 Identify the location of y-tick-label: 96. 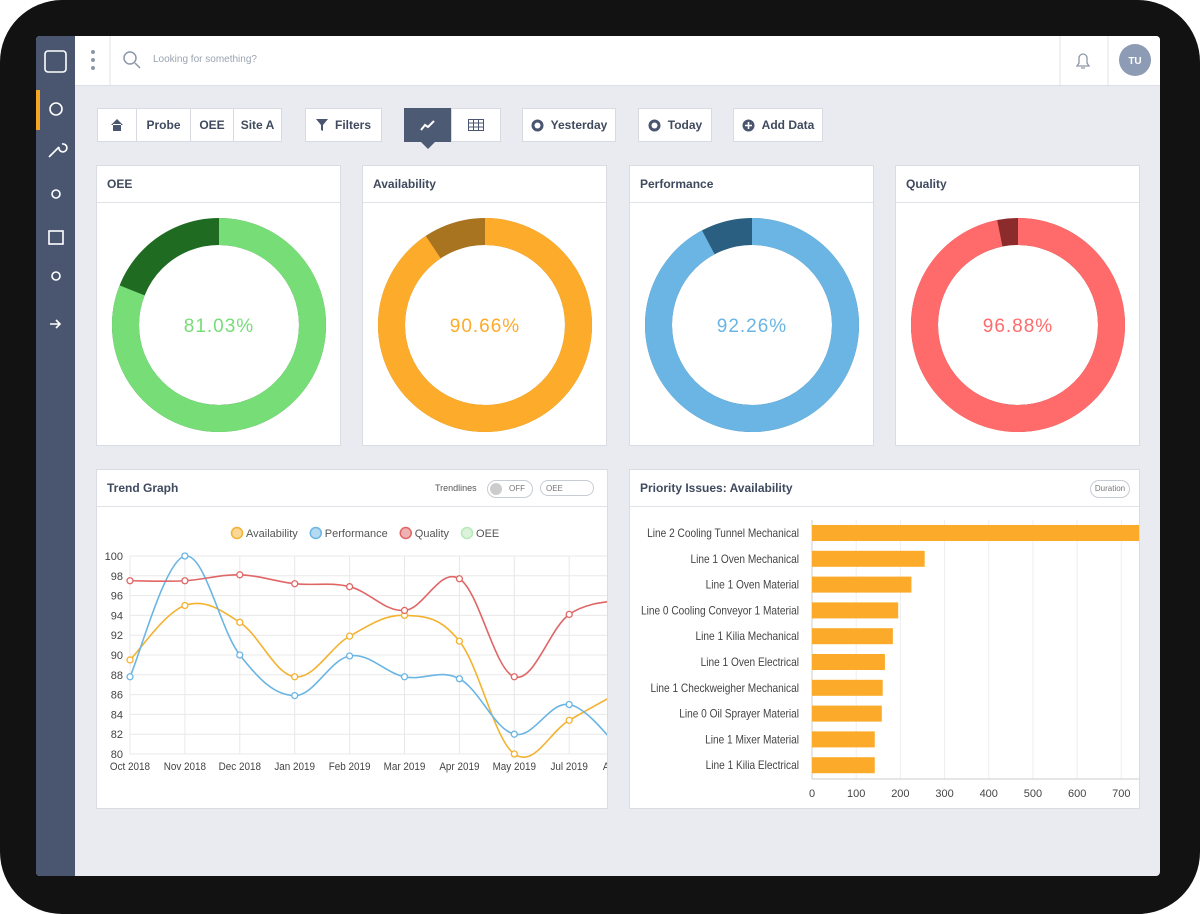
(117, 597).